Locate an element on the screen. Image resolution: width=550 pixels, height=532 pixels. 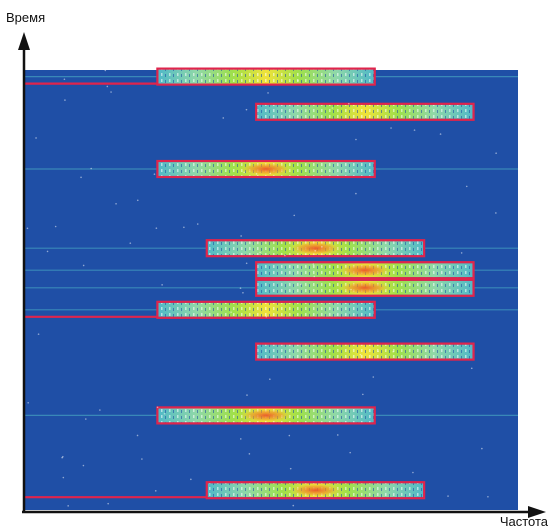
x-axis-arrow is located at coordinates (537, 512).